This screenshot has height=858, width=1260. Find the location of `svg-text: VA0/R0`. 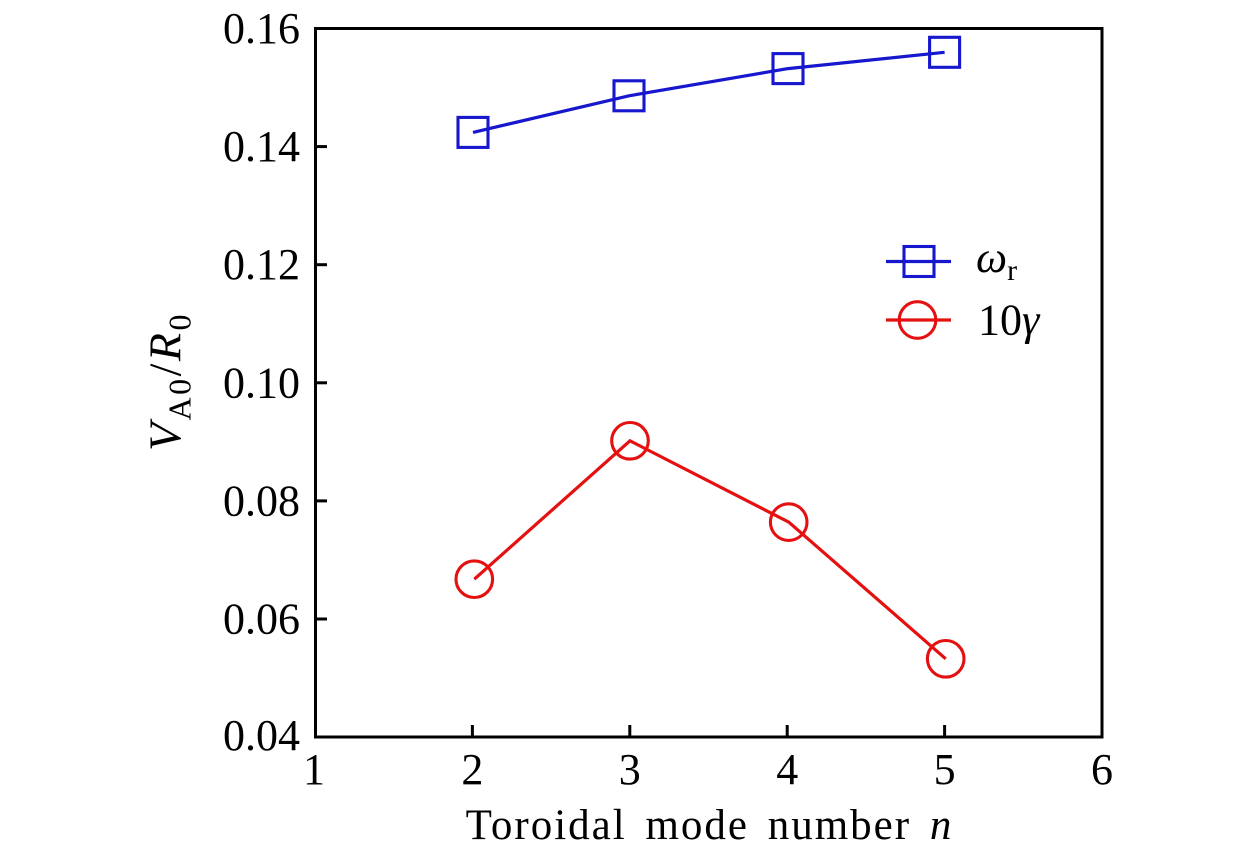

svg-text: VA0/R0 is located at coordinates (169, 381).